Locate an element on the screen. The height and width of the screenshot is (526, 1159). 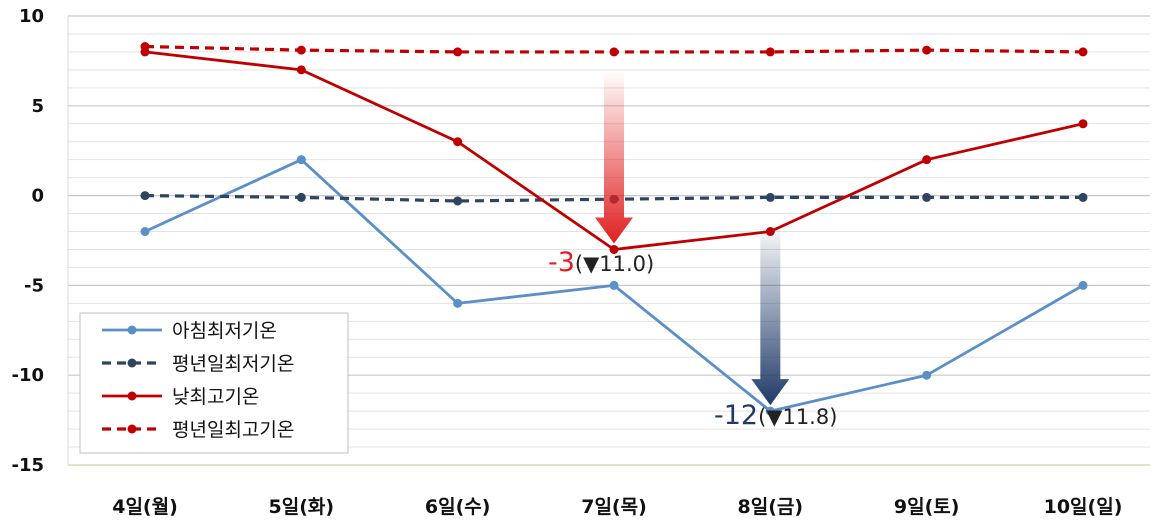
legend-label-3: 낮최고기온 is located at coordinates (215, 397).